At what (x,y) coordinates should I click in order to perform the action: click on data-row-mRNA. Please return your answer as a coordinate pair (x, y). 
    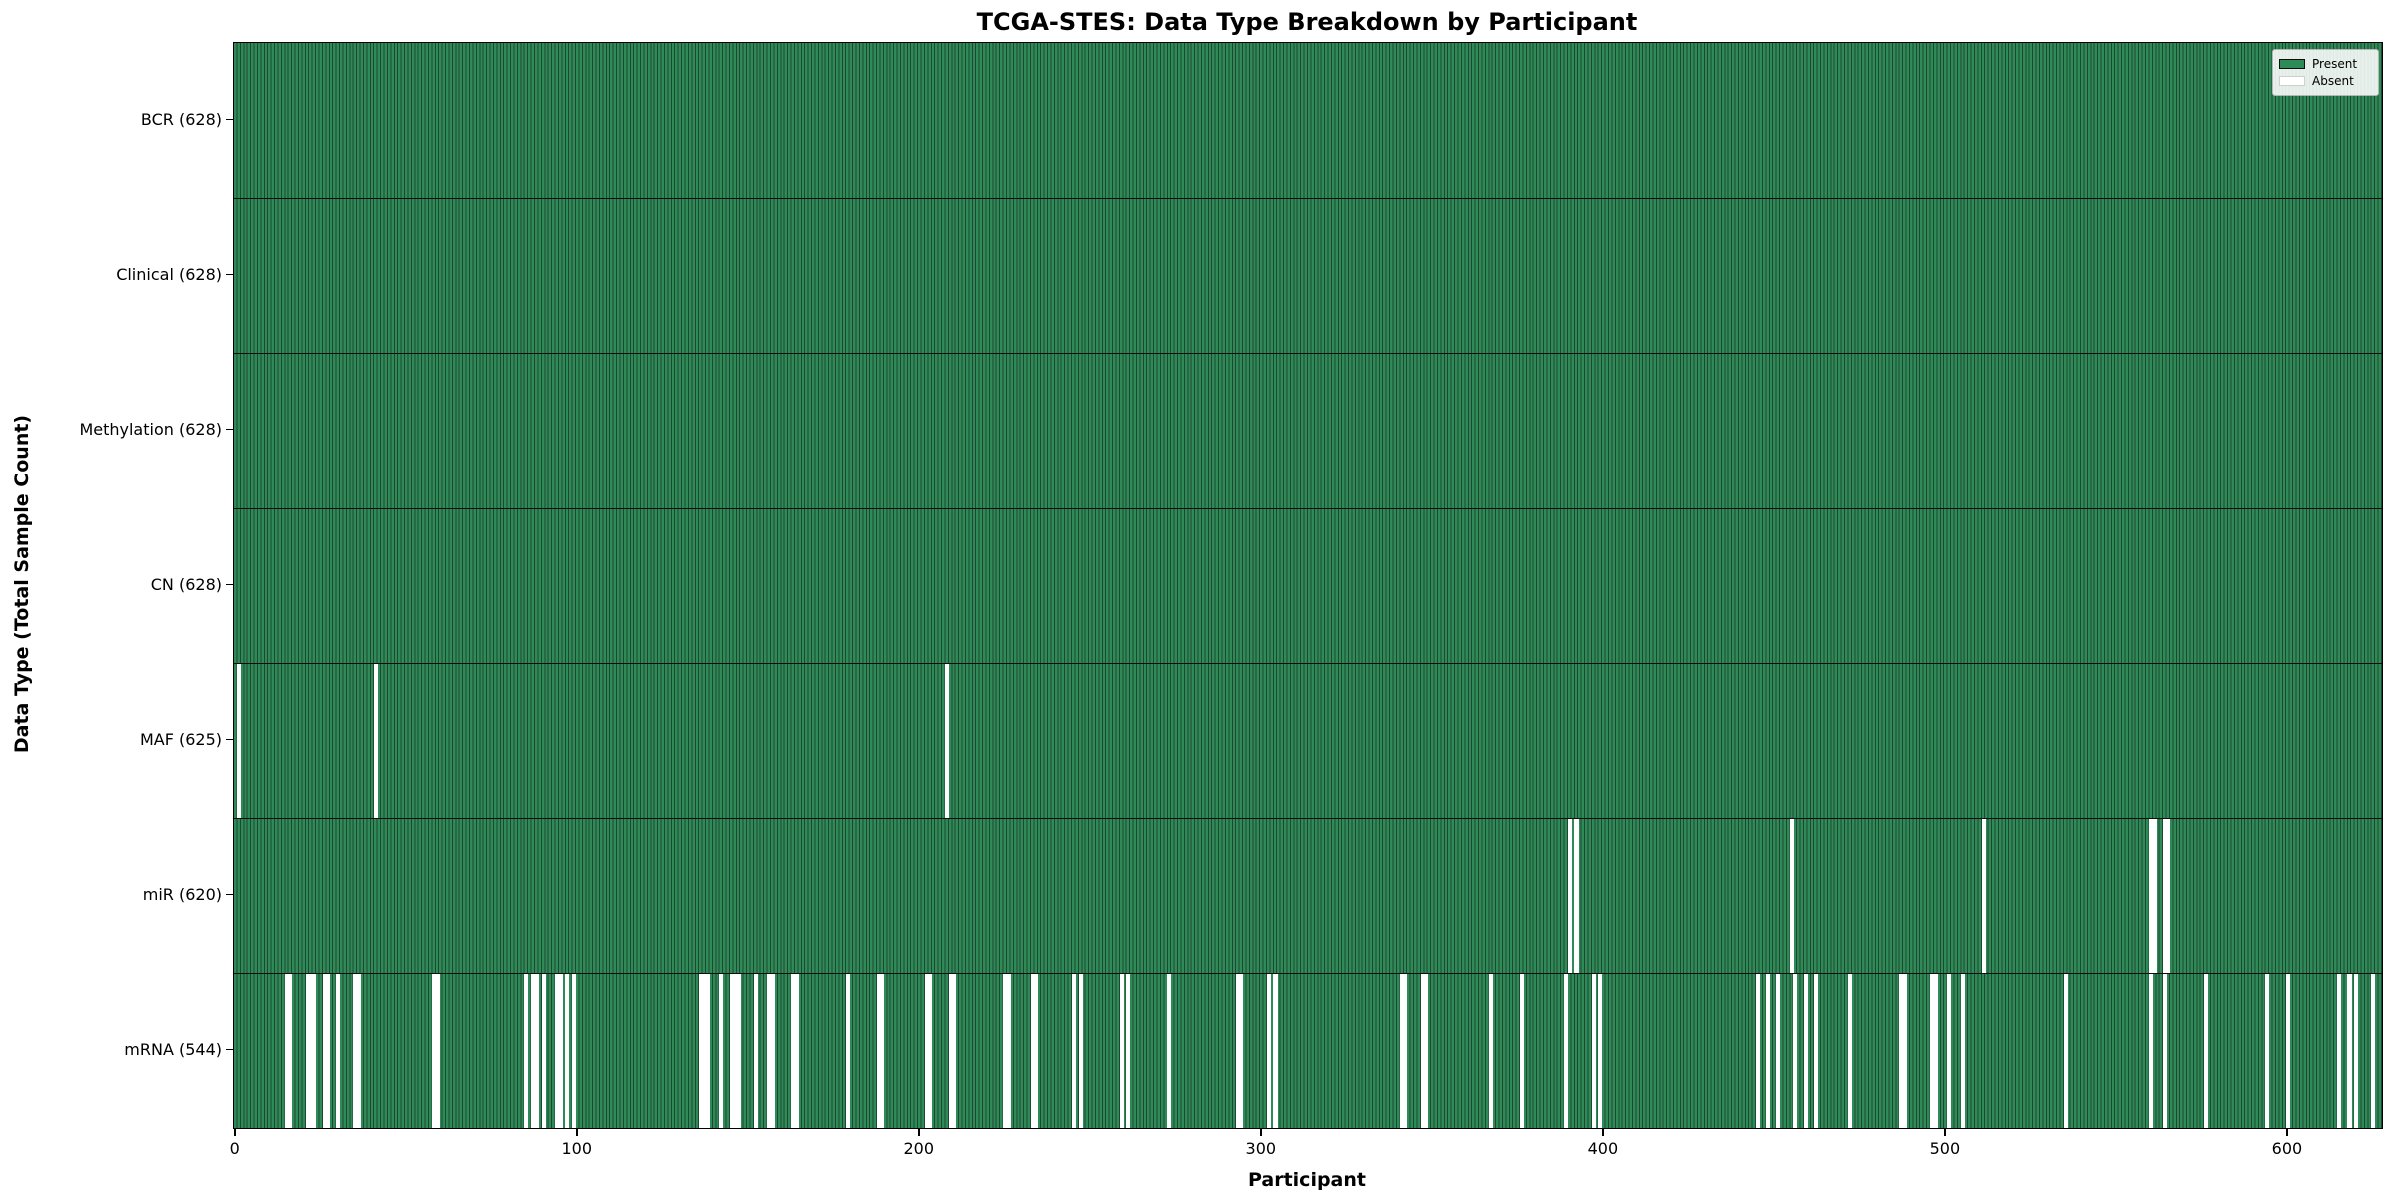
    Looking at the image, I should click on (1308, 1050).